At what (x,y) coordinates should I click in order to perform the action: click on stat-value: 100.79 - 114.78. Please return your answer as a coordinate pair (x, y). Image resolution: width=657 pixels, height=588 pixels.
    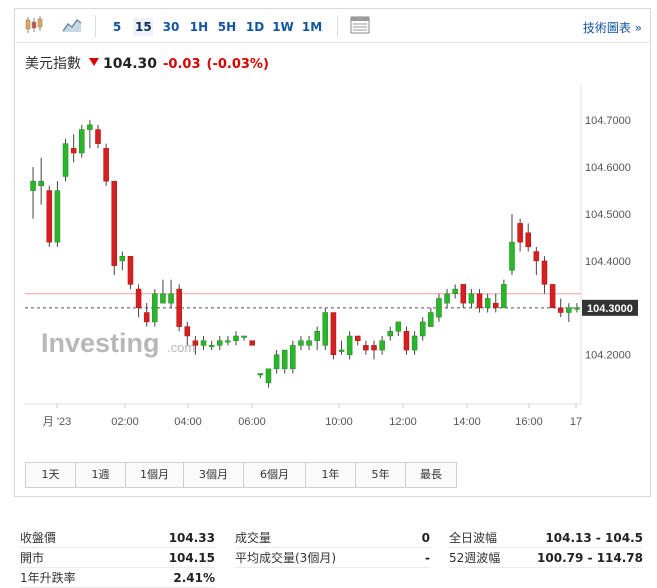
    Looking at the image, I should click on (590, 558).